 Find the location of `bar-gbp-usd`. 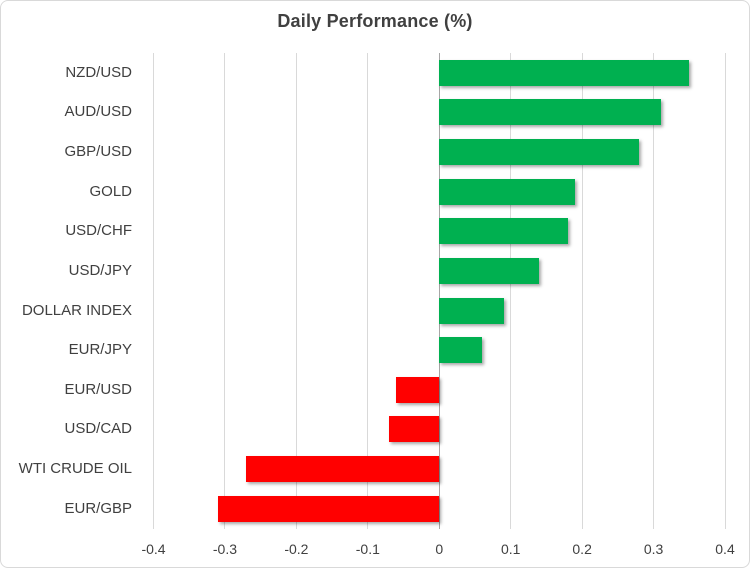

bar-gbp-usd is located at coordinates (539, 152).